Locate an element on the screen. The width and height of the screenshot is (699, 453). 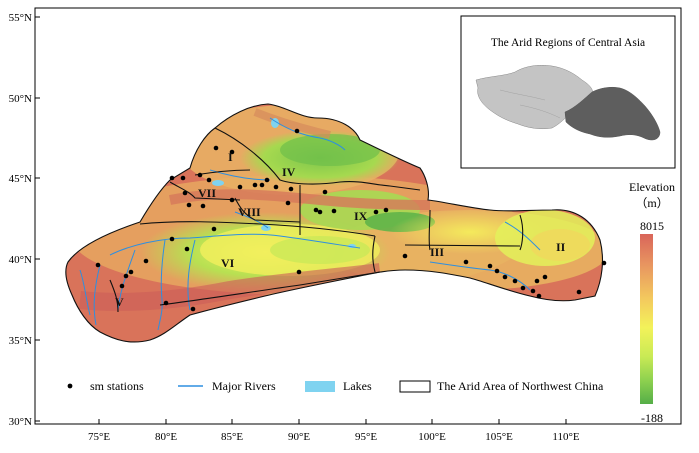
legend-area-label: The Arid Area of Northwest China is located at coordinates (520, 386).